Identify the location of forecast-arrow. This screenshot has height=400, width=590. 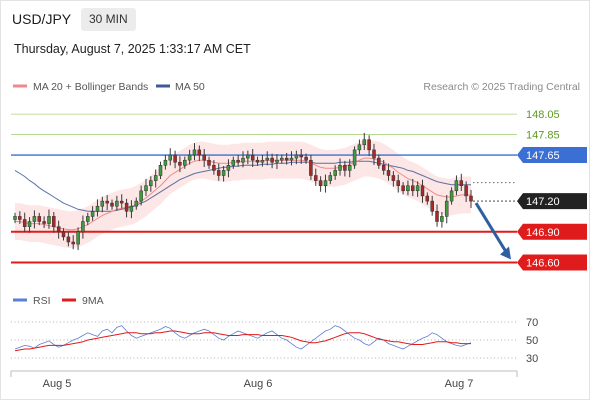
(492, 231).